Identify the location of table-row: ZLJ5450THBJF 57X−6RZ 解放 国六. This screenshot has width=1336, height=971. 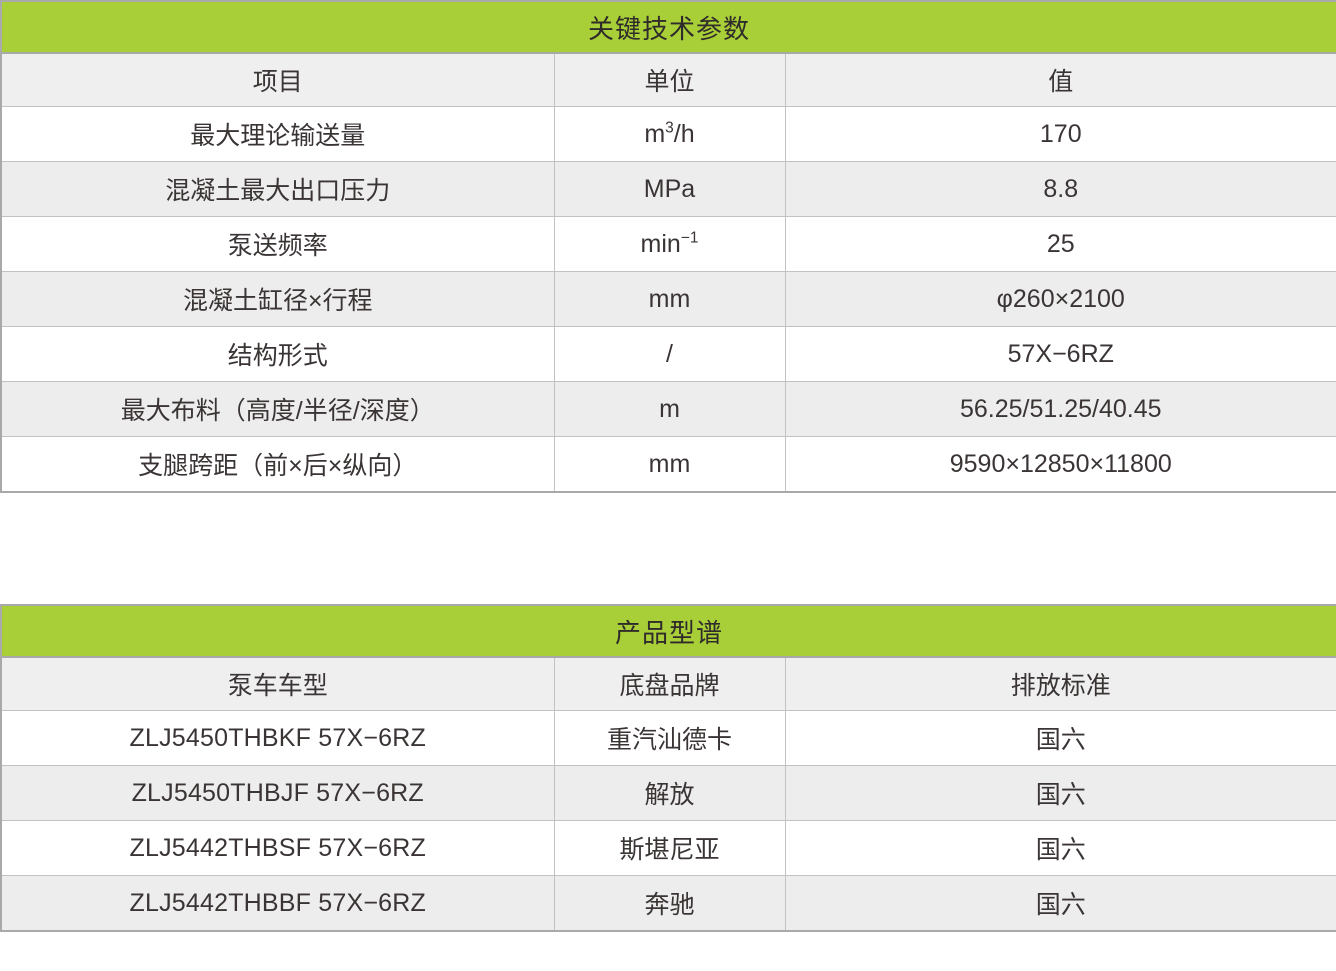
(668, 793).